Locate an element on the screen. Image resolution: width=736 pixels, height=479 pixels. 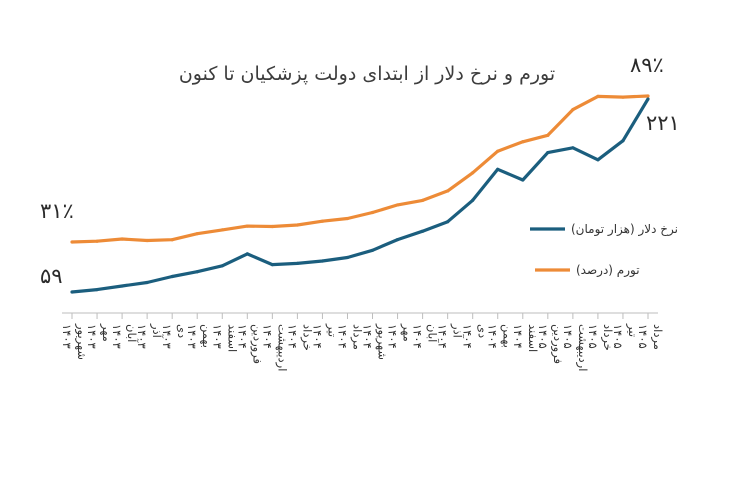
legend-label-dollar: نرخ دلار (هزار تومان) is located at coordinates (624, 229).